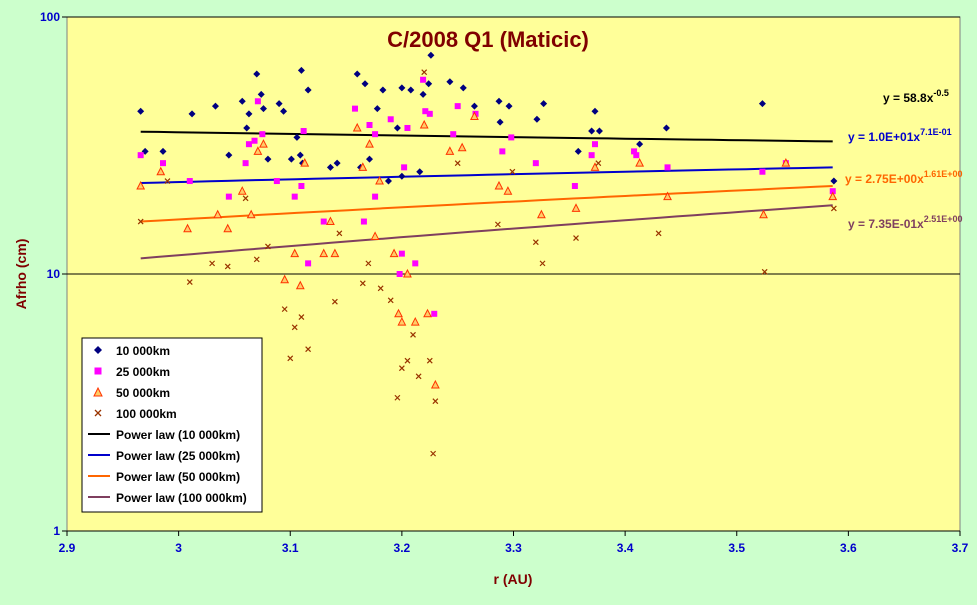 Image resolution: width=977 pixels, height=605 pixels. I want to click on legend-label: 10 000km, so click(143, 351).